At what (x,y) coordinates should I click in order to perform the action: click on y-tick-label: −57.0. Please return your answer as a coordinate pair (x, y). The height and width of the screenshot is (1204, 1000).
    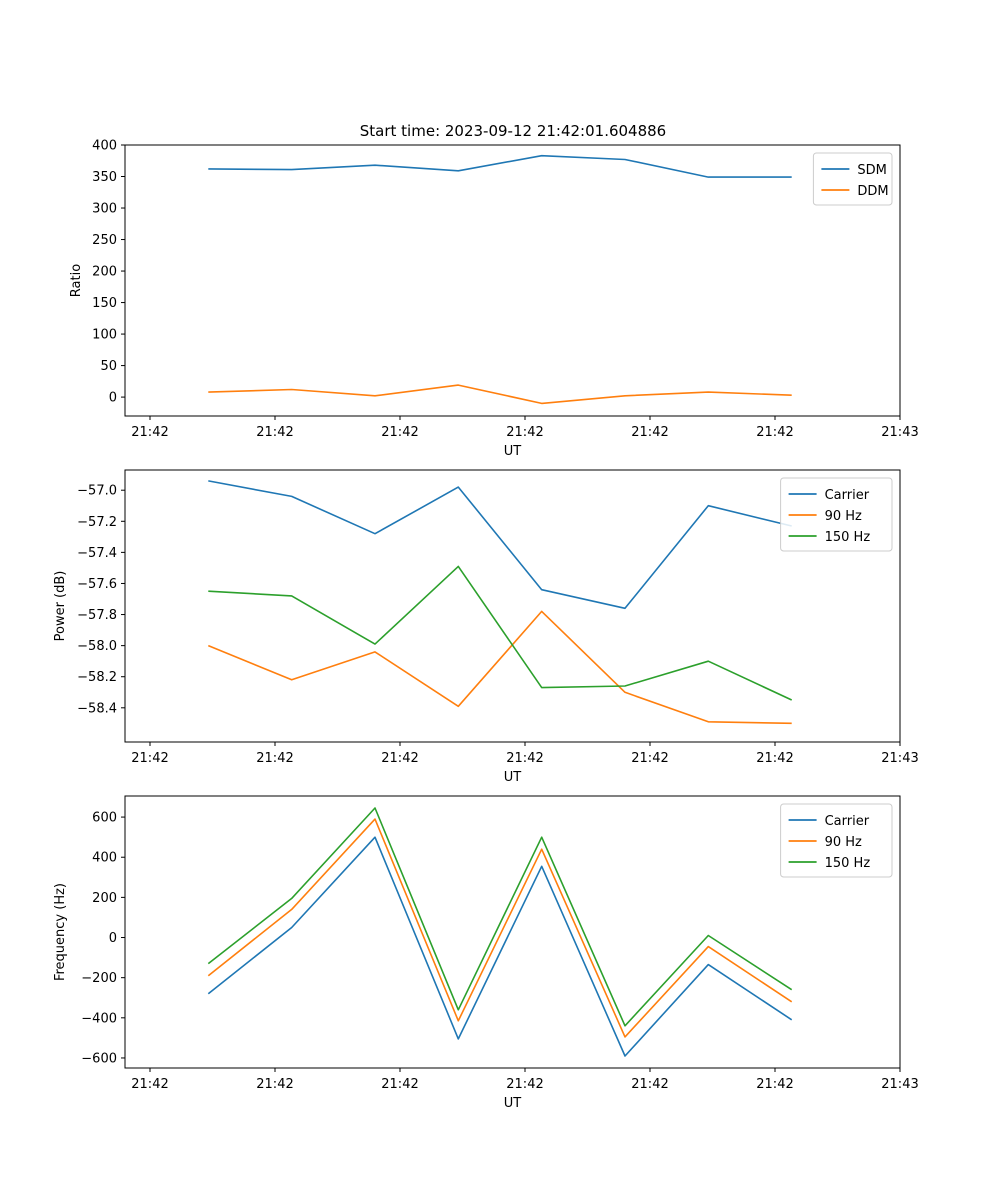
    Looking at the image, I should click on (97, 491).